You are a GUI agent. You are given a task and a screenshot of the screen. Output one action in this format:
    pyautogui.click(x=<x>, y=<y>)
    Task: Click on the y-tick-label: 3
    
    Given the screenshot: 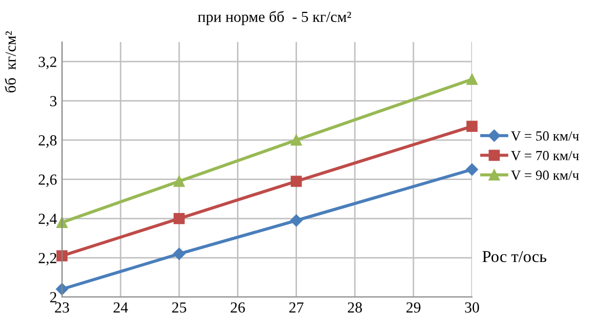 What is the action you would take?
    pyautogui.click(x=53, y=101)
    